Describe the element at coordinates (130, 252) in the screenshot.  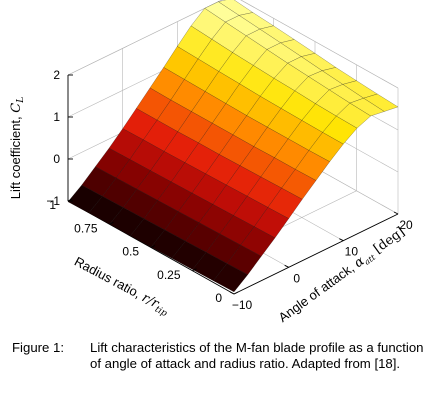
I see `y-tick-label: 0.5` at that location.